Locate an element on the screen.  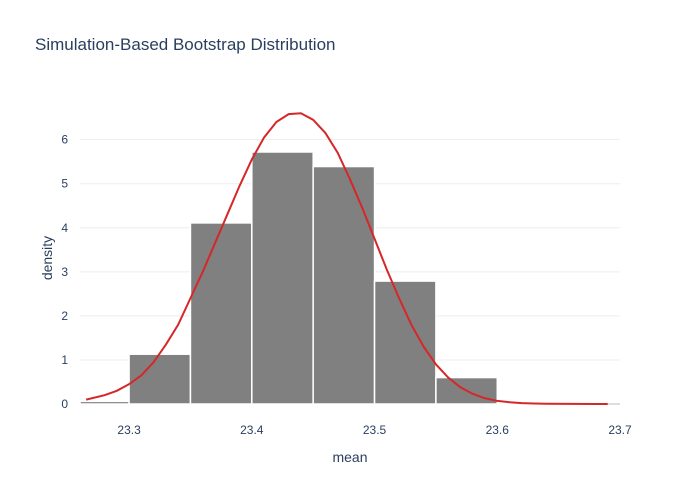
y-tick-label: 3 is located at coordinates (64, 272).